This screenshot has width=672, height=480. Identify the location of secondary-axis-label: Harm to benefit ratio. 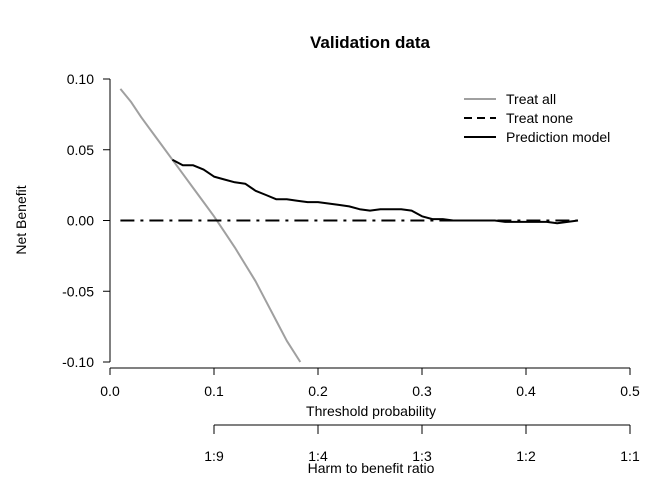
(371, 468).